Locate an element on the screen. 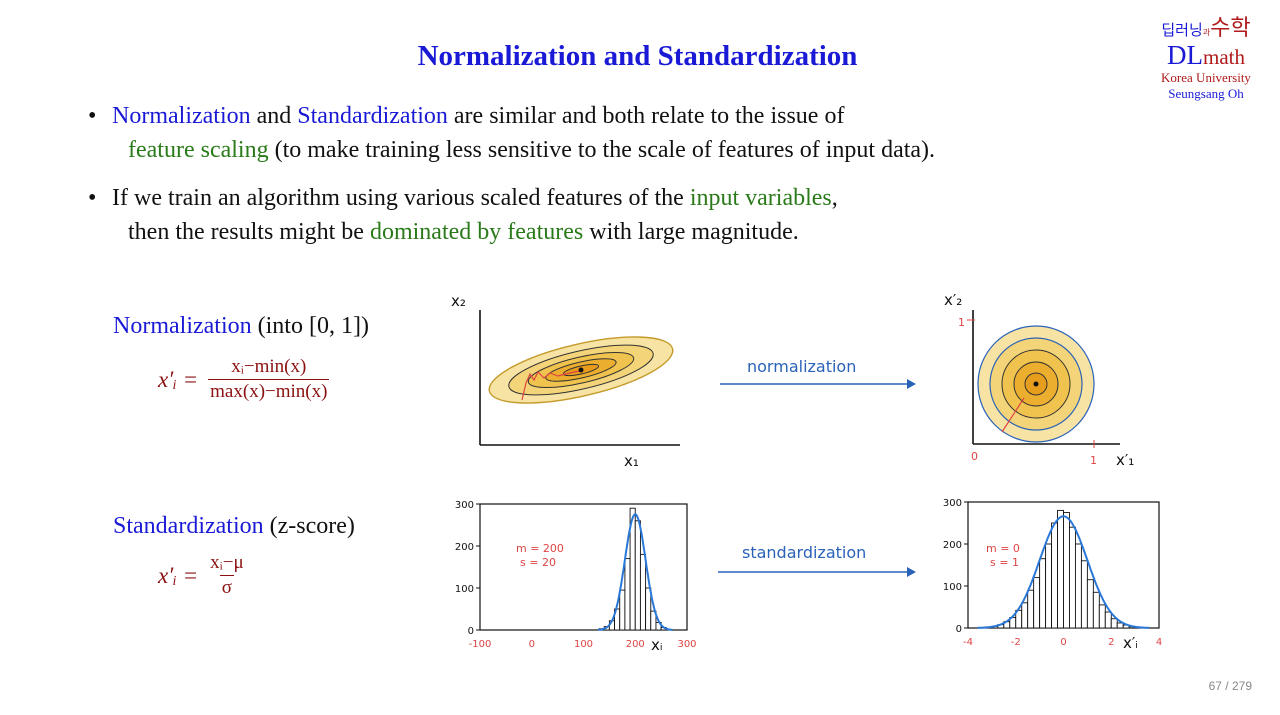 This screenshot has height=715, width=1280. plot-frame is located at coordinates (583, 567).